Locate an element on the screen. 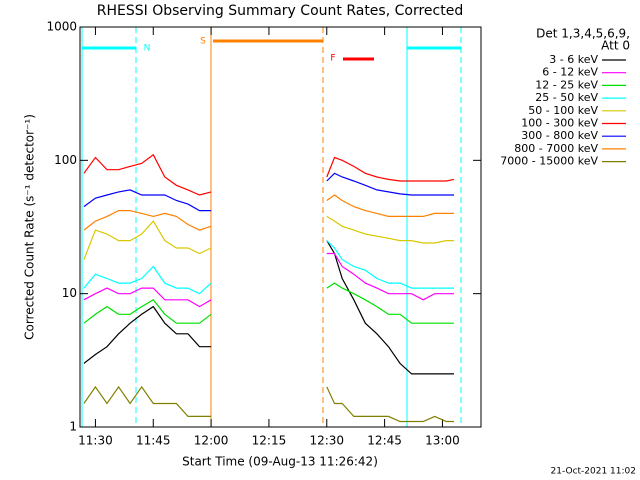 The width and height of the screenshot is (640, 480). x-tick-label: 12:00 is located at coordinates (211, 441).